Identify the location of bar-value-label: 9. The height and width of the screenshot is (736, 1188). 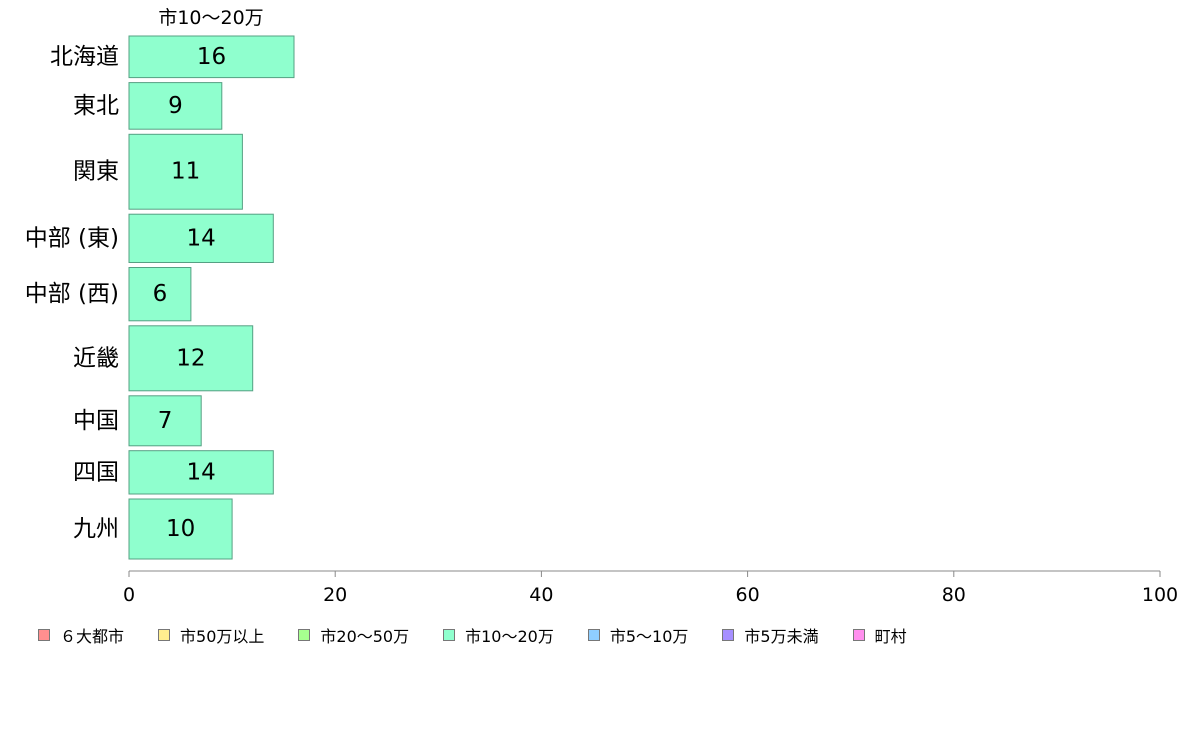
(175, 106).